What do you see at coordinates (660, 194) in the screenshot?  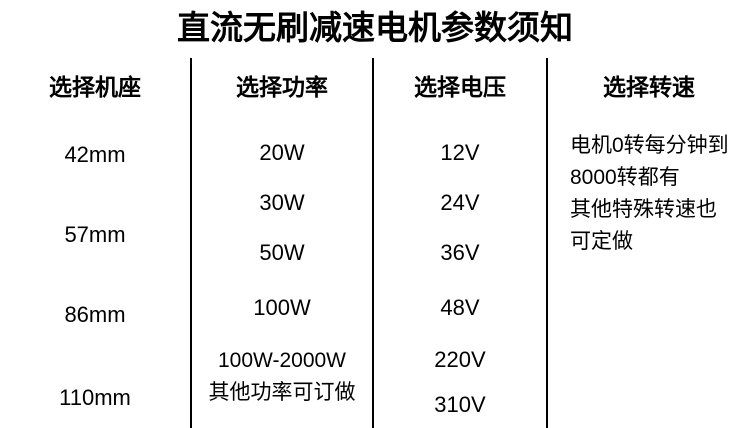 I see `speed-notes: 电机0转每分钟到 8000转都有 其他特殊转速也 可定做` at bounding box center [660, 194].